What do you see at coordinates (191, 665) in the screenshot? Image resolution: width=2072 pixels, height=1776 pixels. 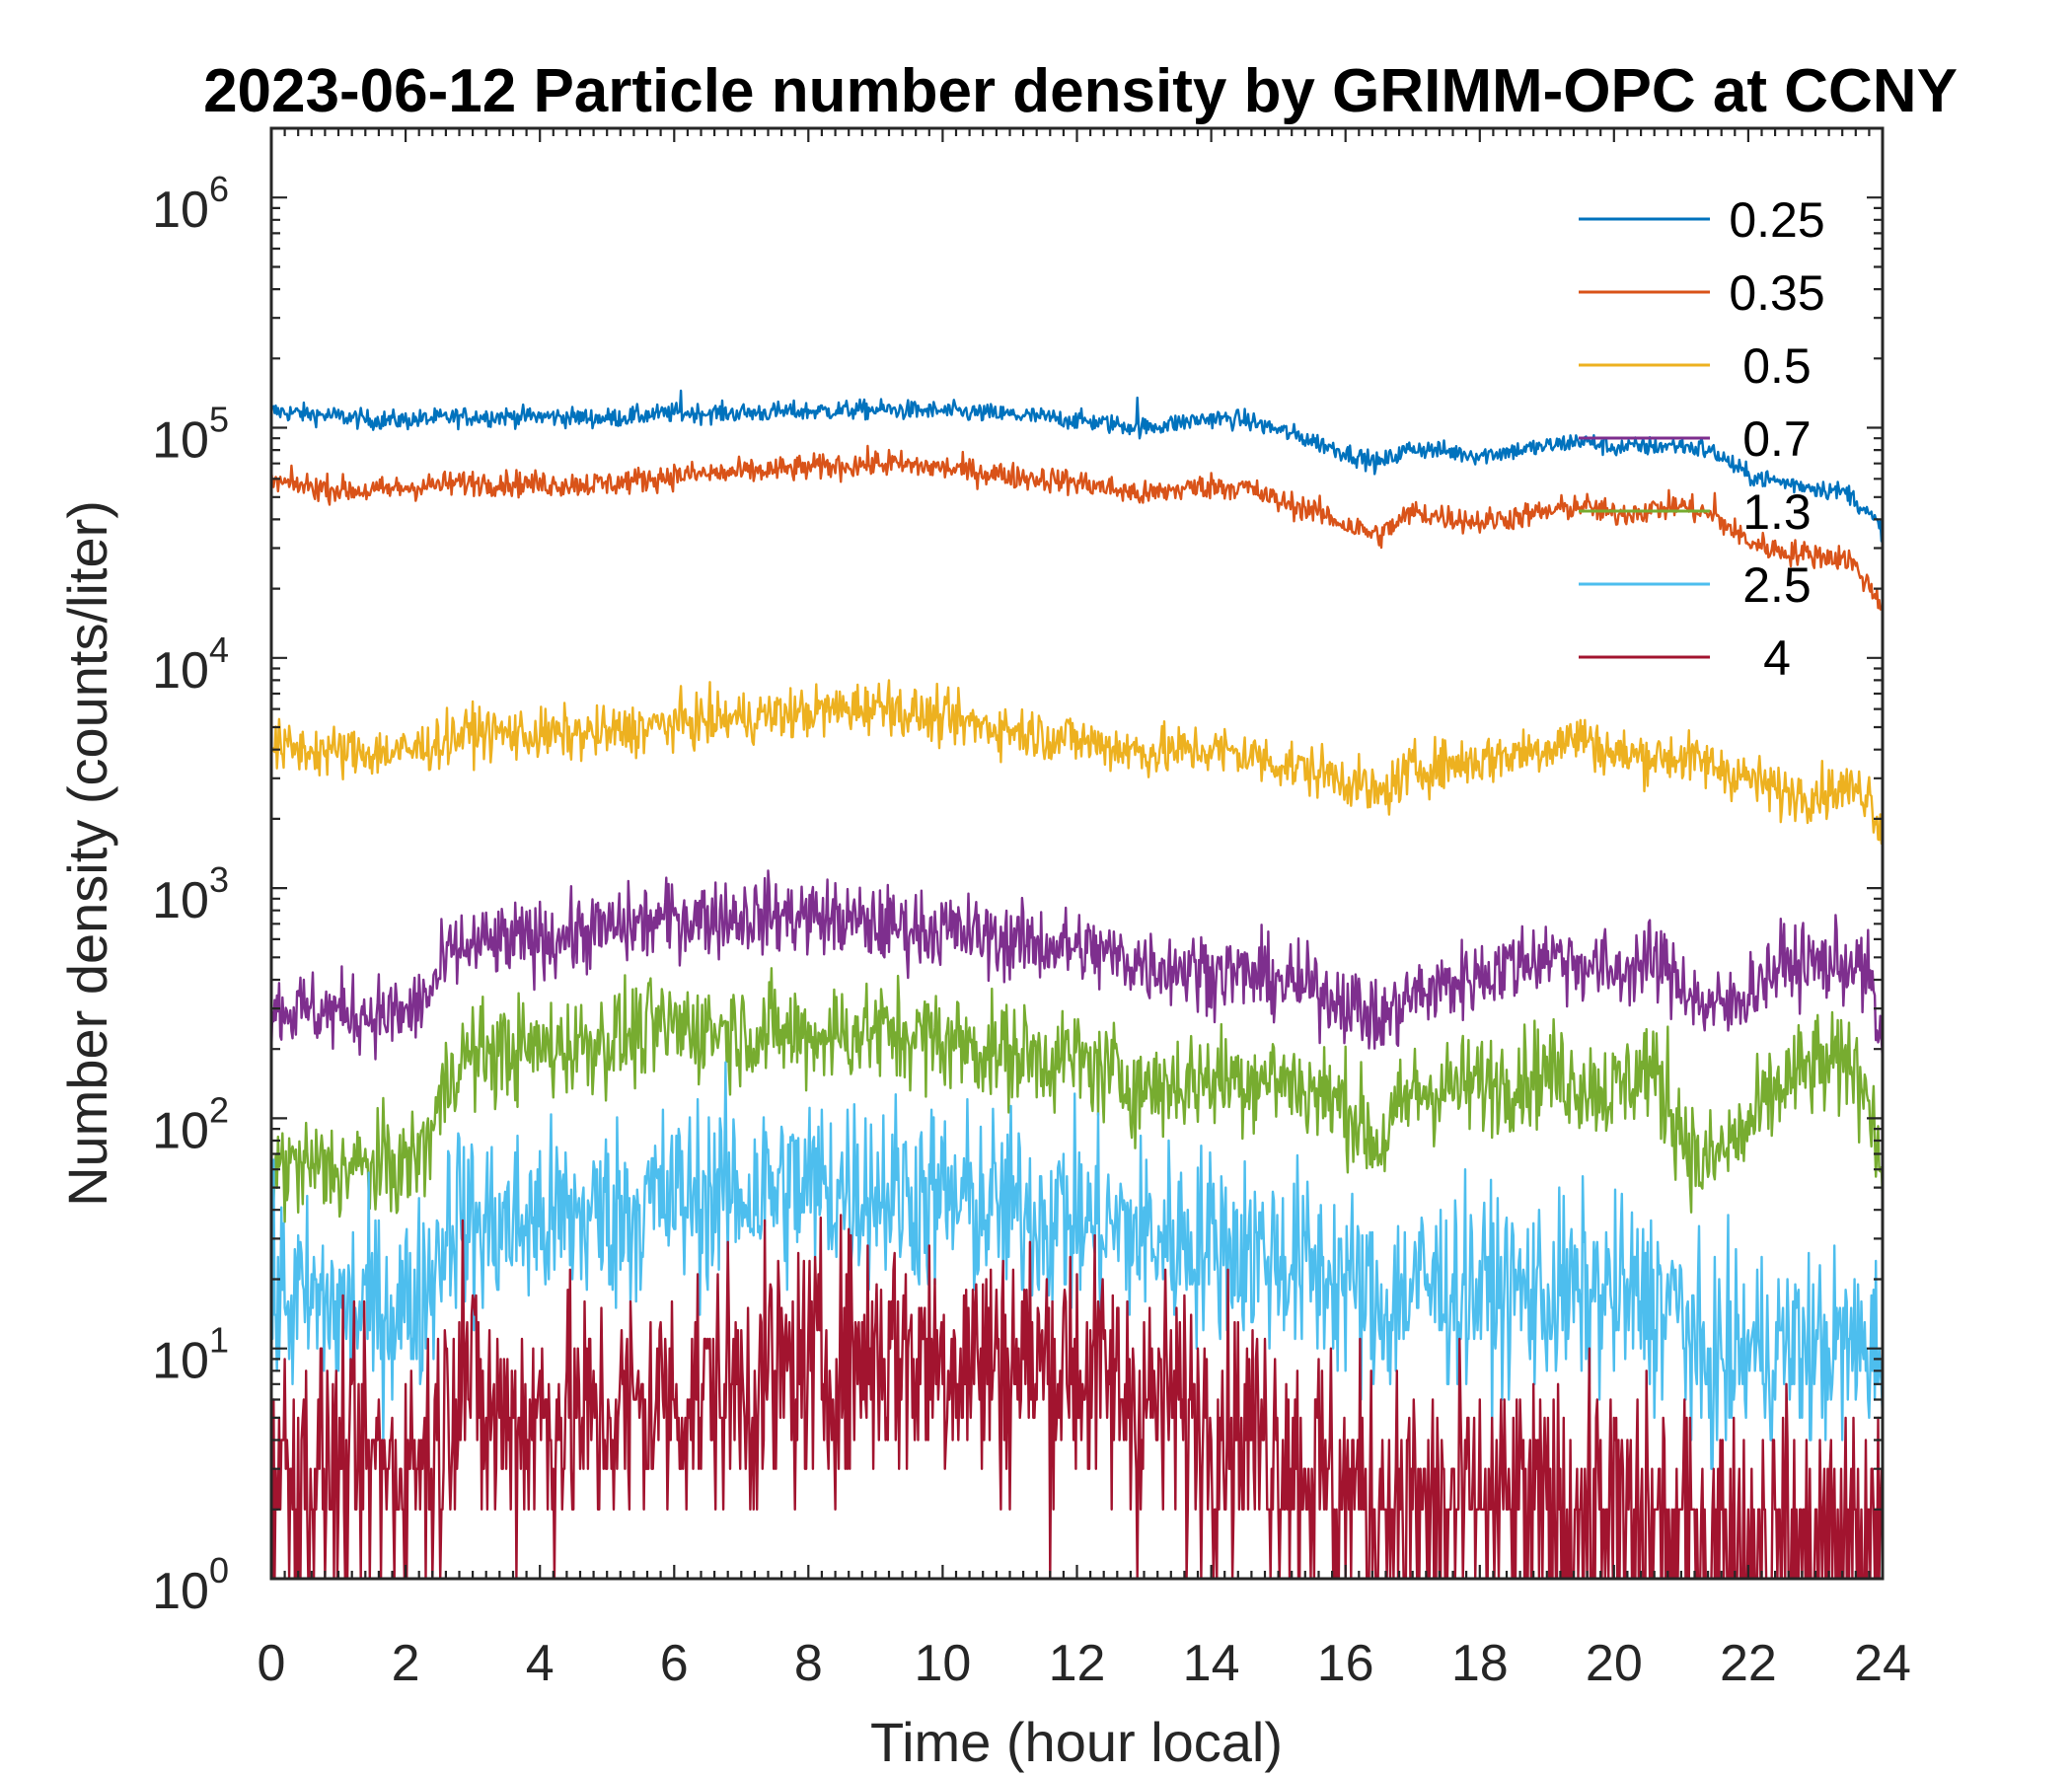 I see `y-tick-label: 10⁴` at bounding box center [191, 665].